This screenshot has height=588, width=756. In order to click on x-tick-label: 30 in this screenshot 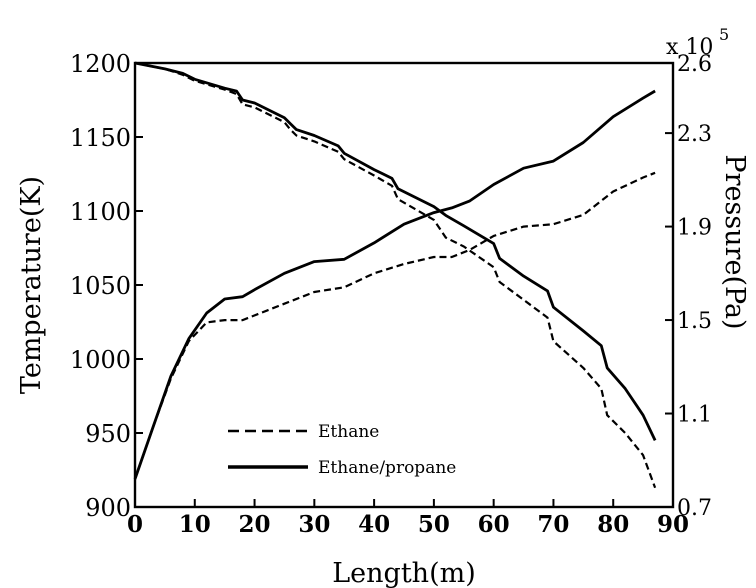, I will do `click(314, 524)`.